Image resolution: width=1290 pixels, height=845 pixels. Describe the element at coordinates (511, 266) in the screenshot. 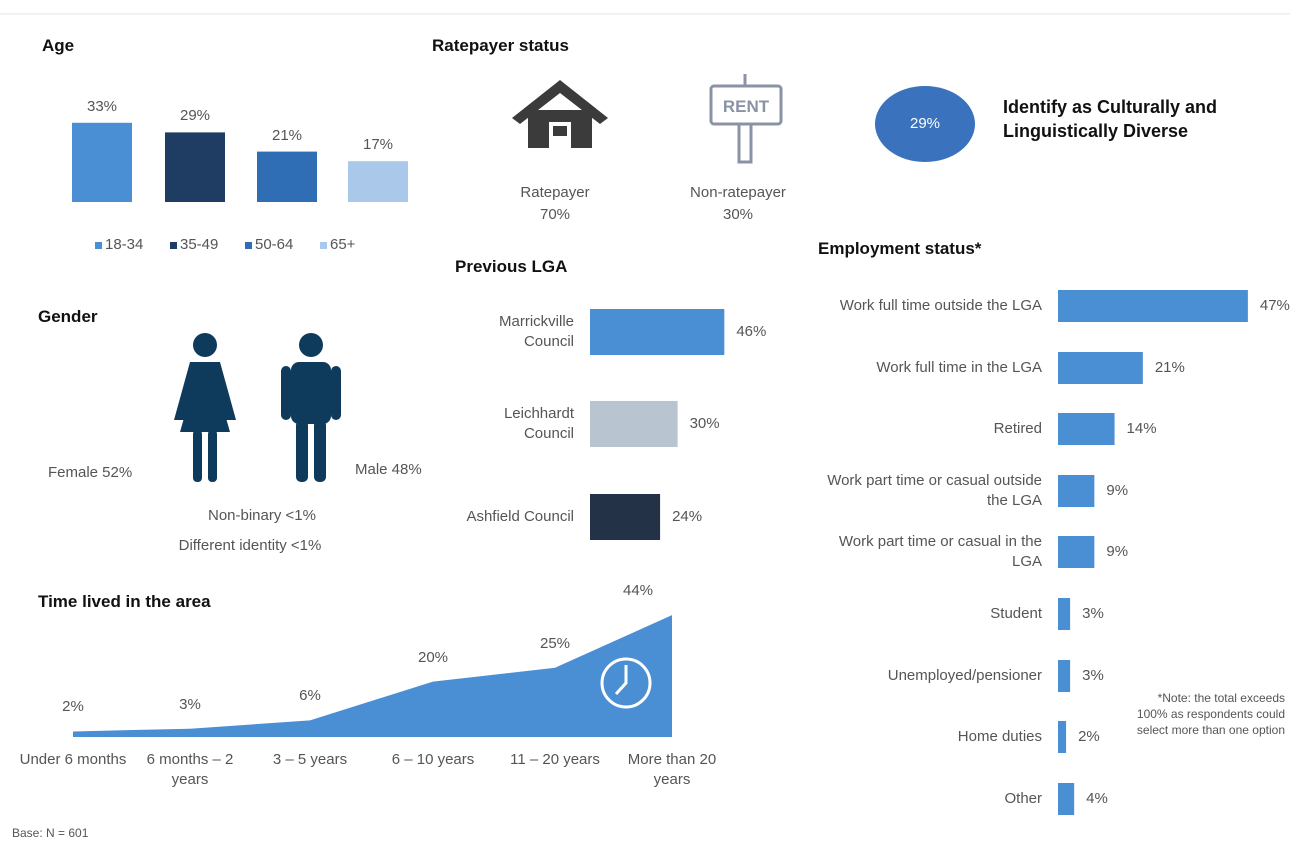

I see `chart-title: Previous LGA` at that location.